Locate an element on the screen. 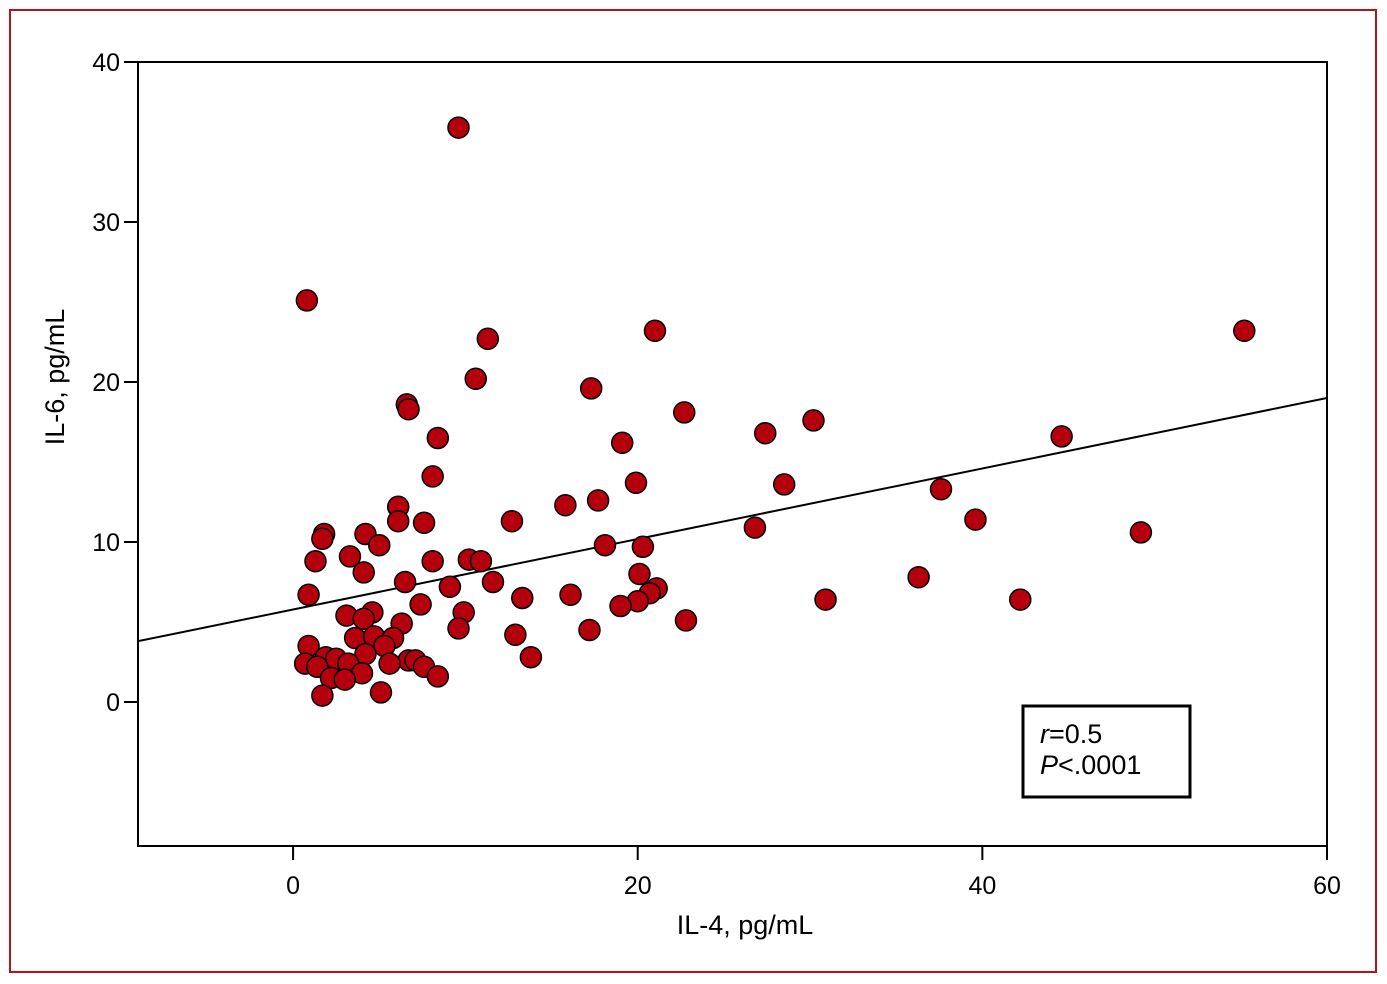 This screenshot has height=984, width=1387. x-tick-label: 20 is located at coordinates (638, 886).